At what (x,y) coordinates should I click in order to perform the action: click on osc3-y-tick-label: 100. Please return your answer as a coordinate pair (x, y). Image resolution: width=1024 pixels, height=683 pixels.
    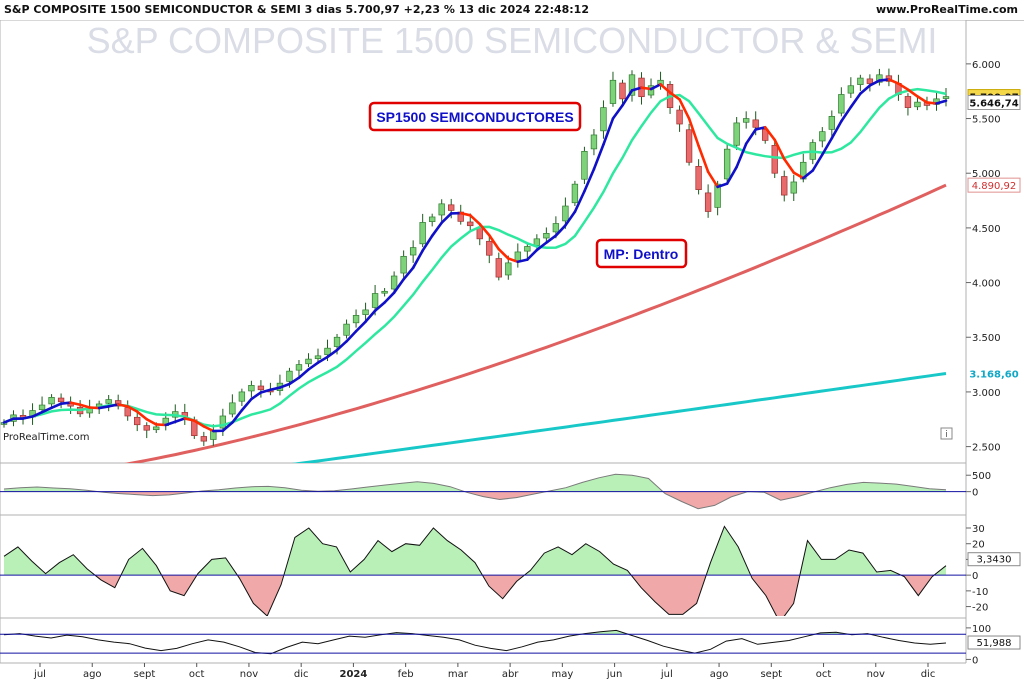
    Looking at the image, I should click on (981, 629).